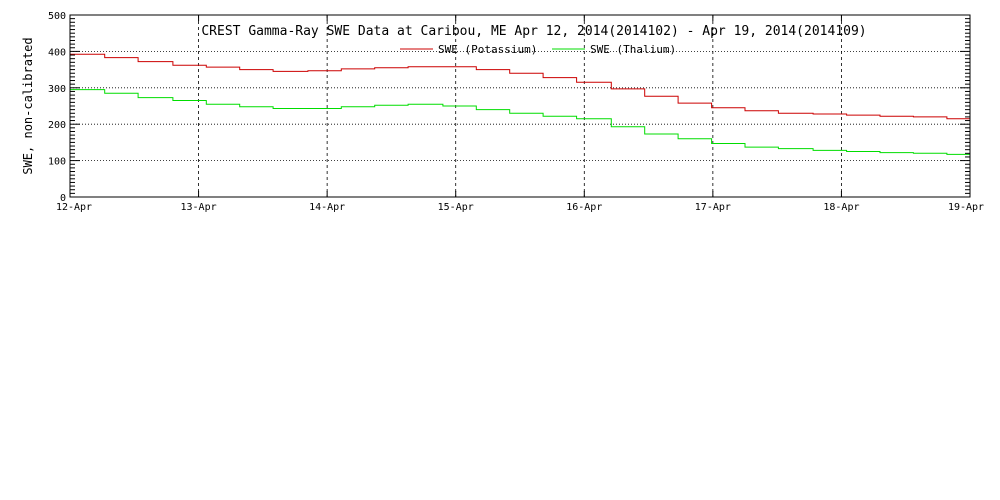  I want to click on x-tick-label: 12-Apr, so click(74, 207).